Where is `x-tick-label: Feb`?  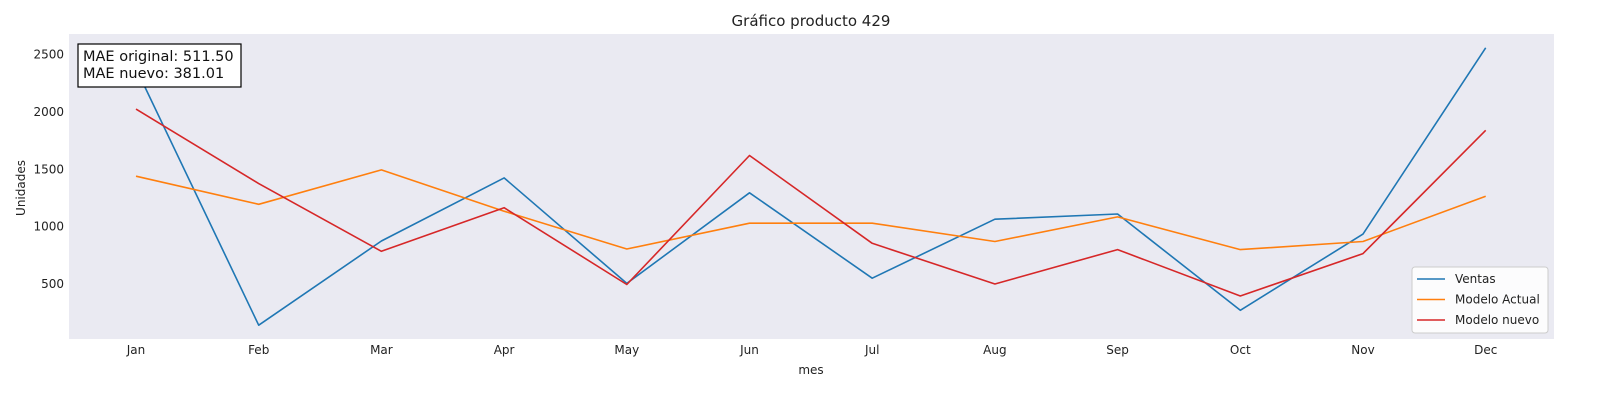 x-tick-label: Feb is located at coordinates (258, 350).